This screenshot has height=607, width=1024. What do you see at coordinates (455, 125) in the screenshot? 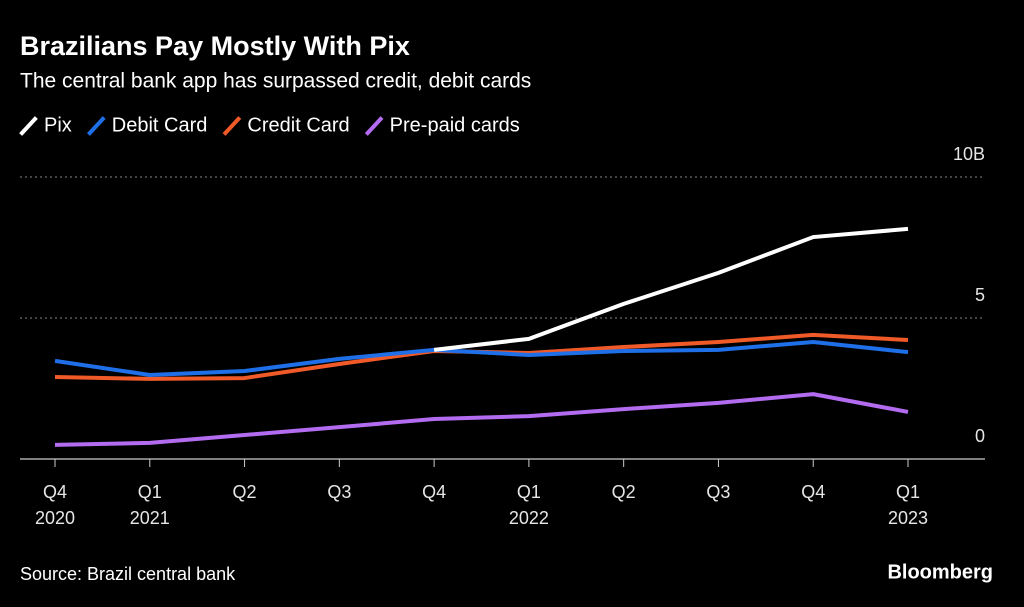
I see `legend-label: Pre-paid cards` at bounding box center [455, 125].